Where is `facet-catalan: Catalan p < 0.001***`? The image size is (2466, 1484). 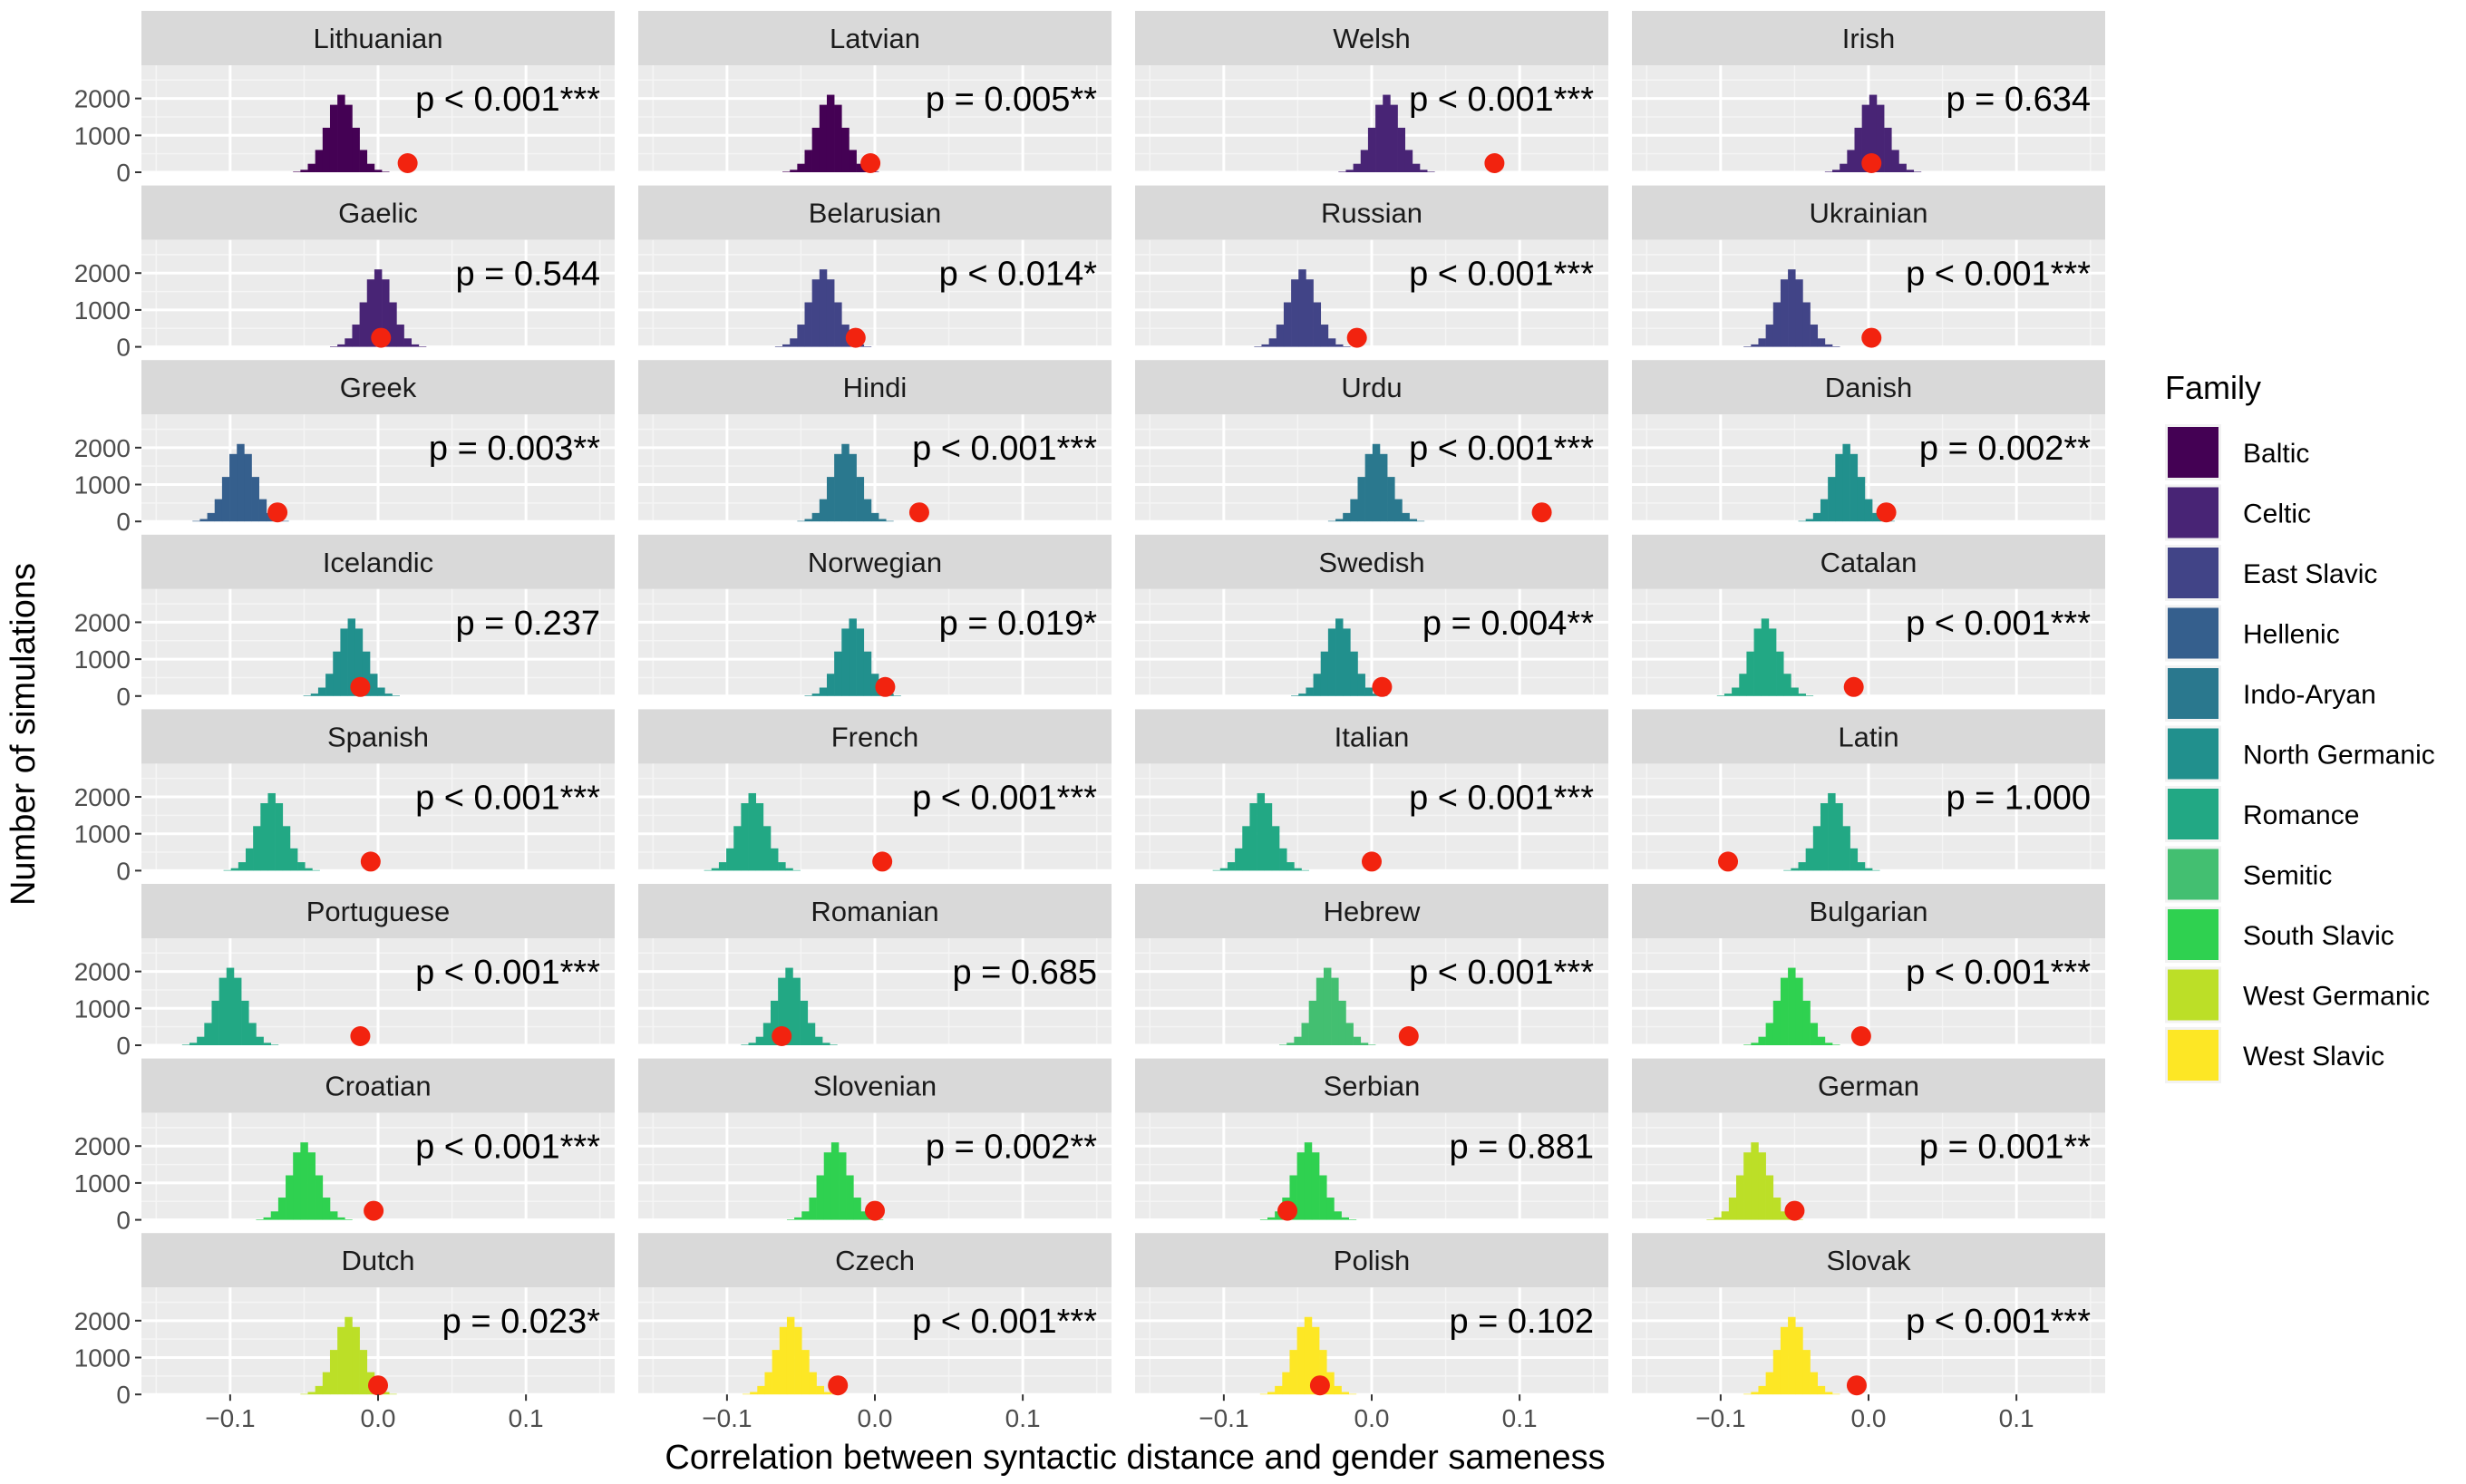 facet-catalan: Catalan p < 0.001*** is located at coordinates (1868, 616).